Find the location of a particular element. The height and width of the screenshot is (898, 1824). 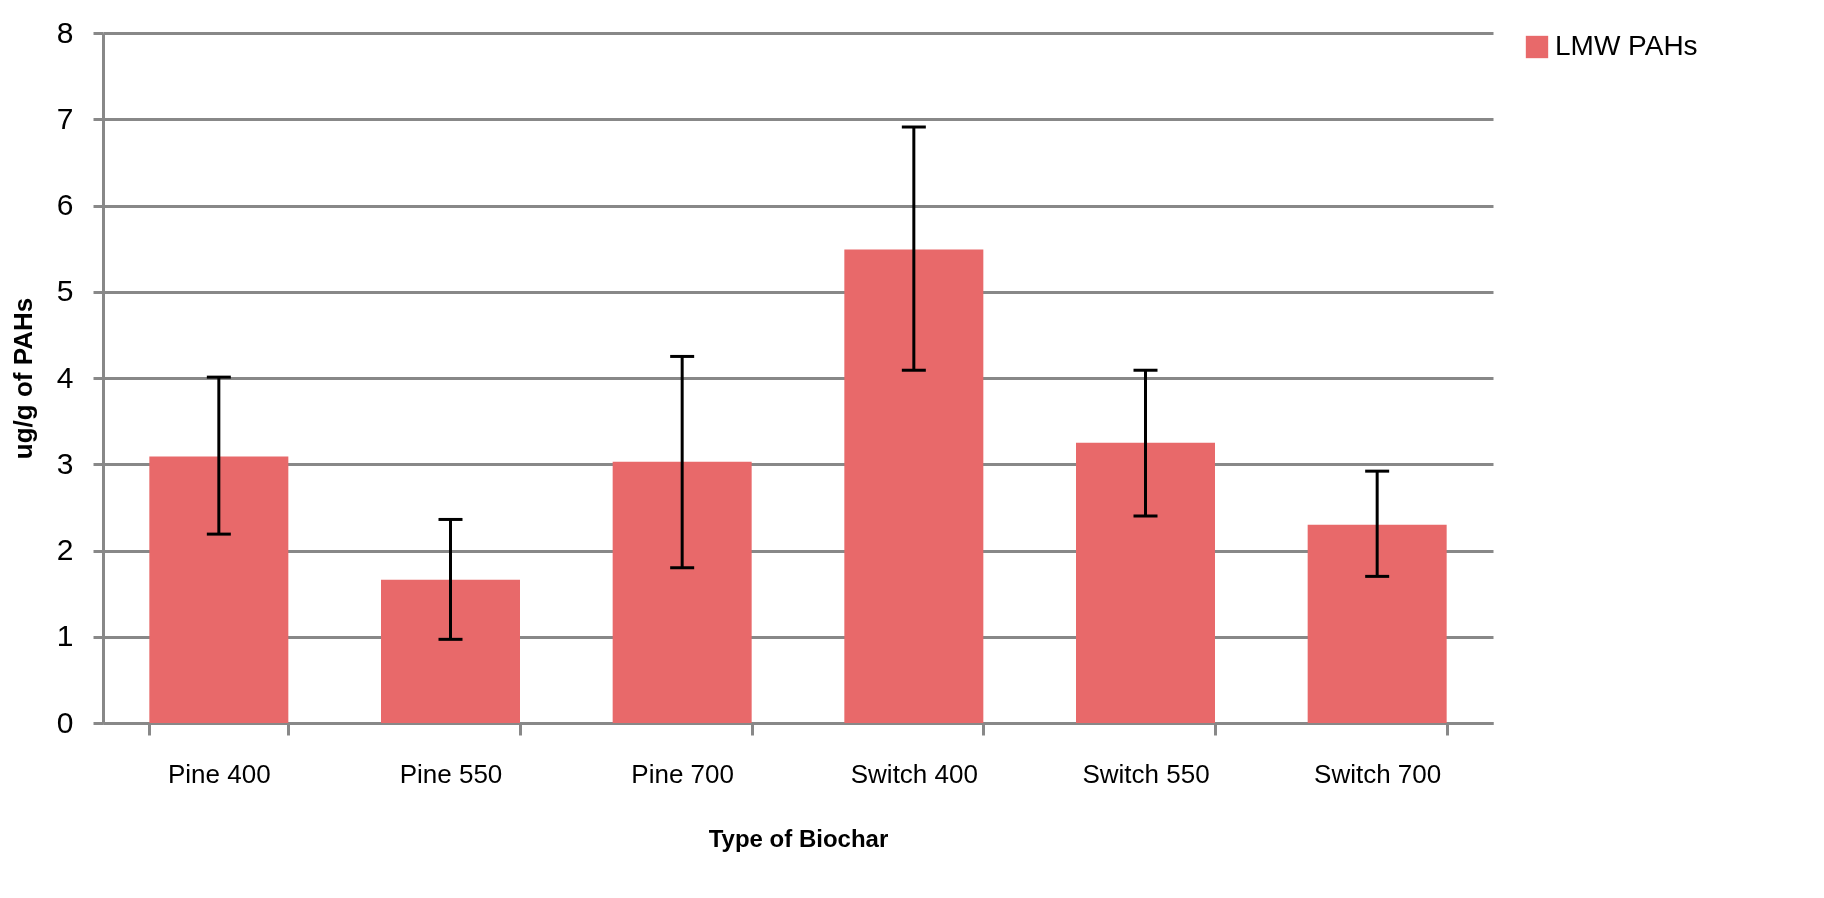

y-tick-label: 2 is located at coordinates (65, 549).